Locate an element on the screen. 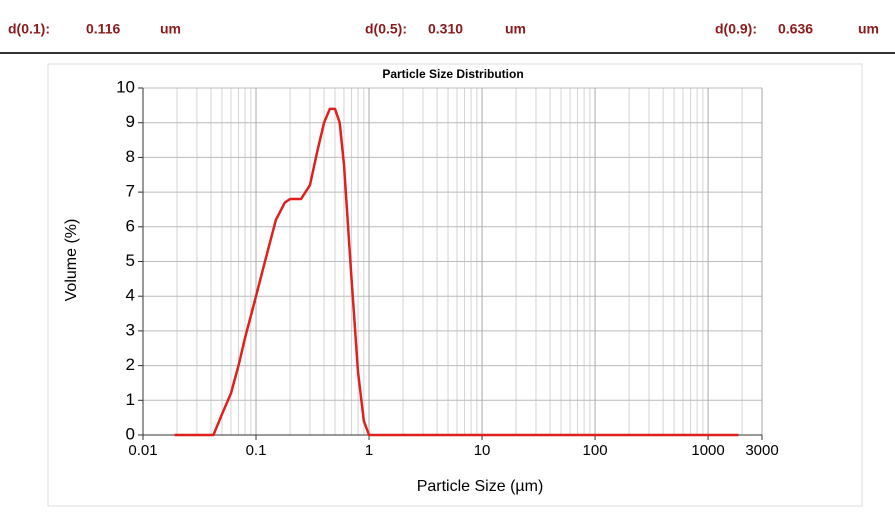 This screenshot has height=520, width=895. x-tick-label: 3000 is located at coordinates (761, 450).